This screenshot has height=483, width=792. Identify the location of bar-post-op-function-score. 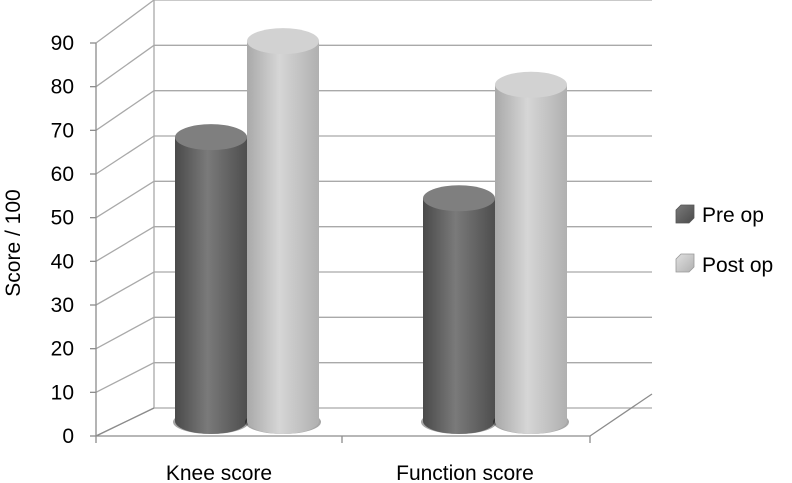
(531, 253).